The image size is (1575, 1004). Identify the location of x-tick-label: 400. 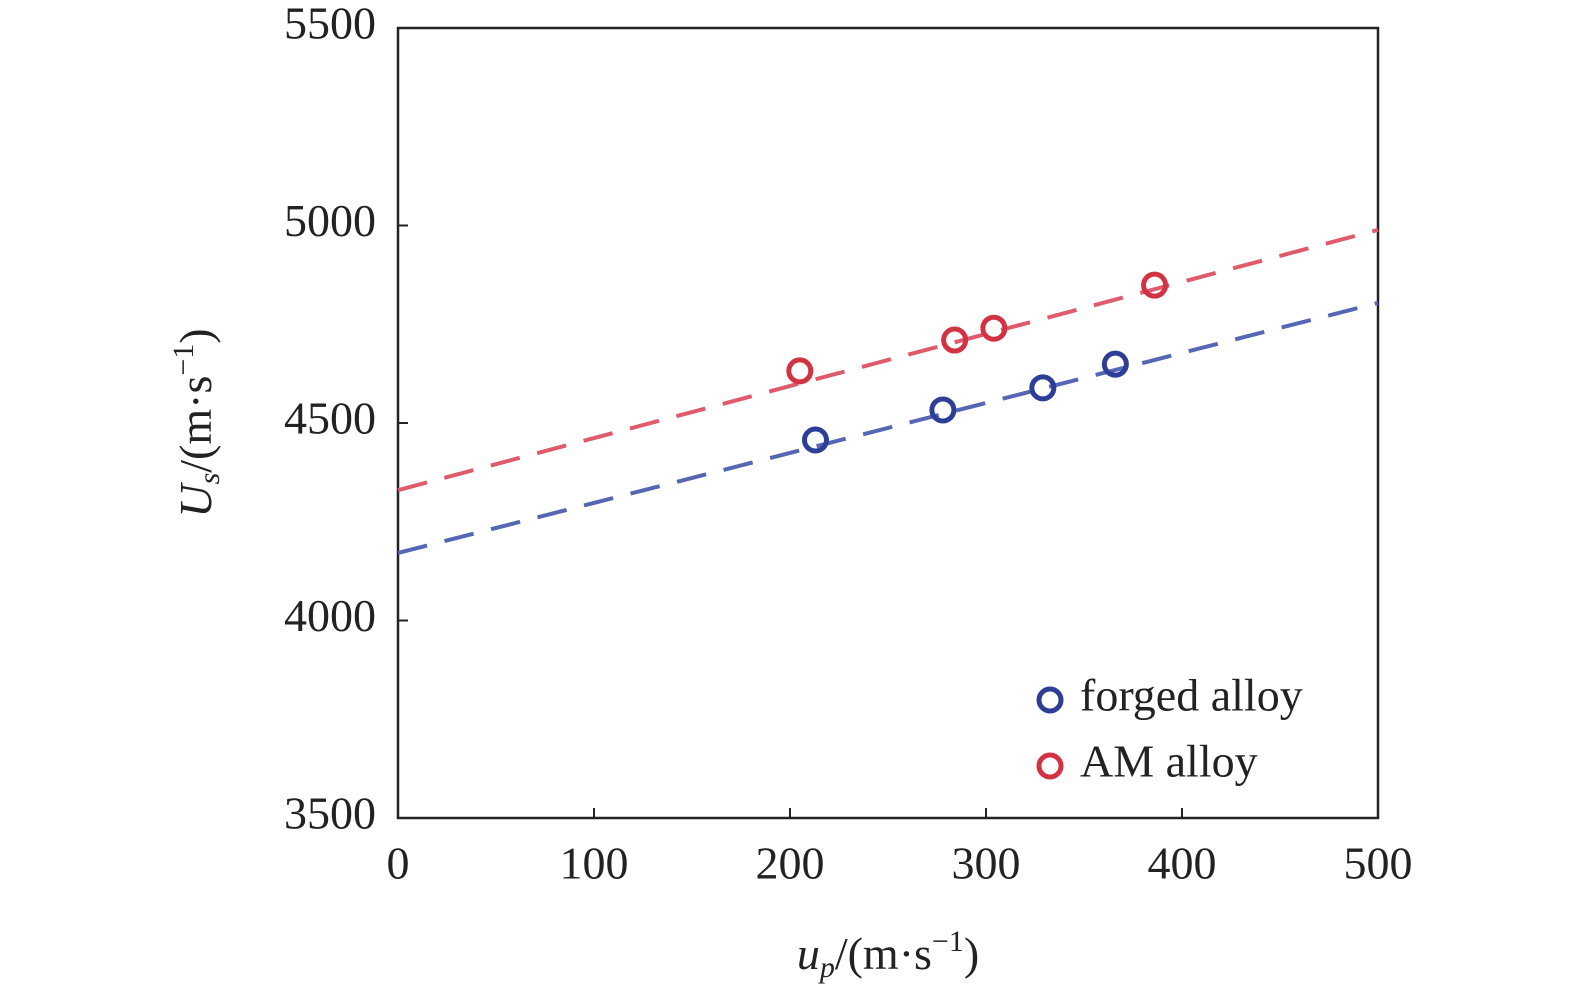
(1182, 863).